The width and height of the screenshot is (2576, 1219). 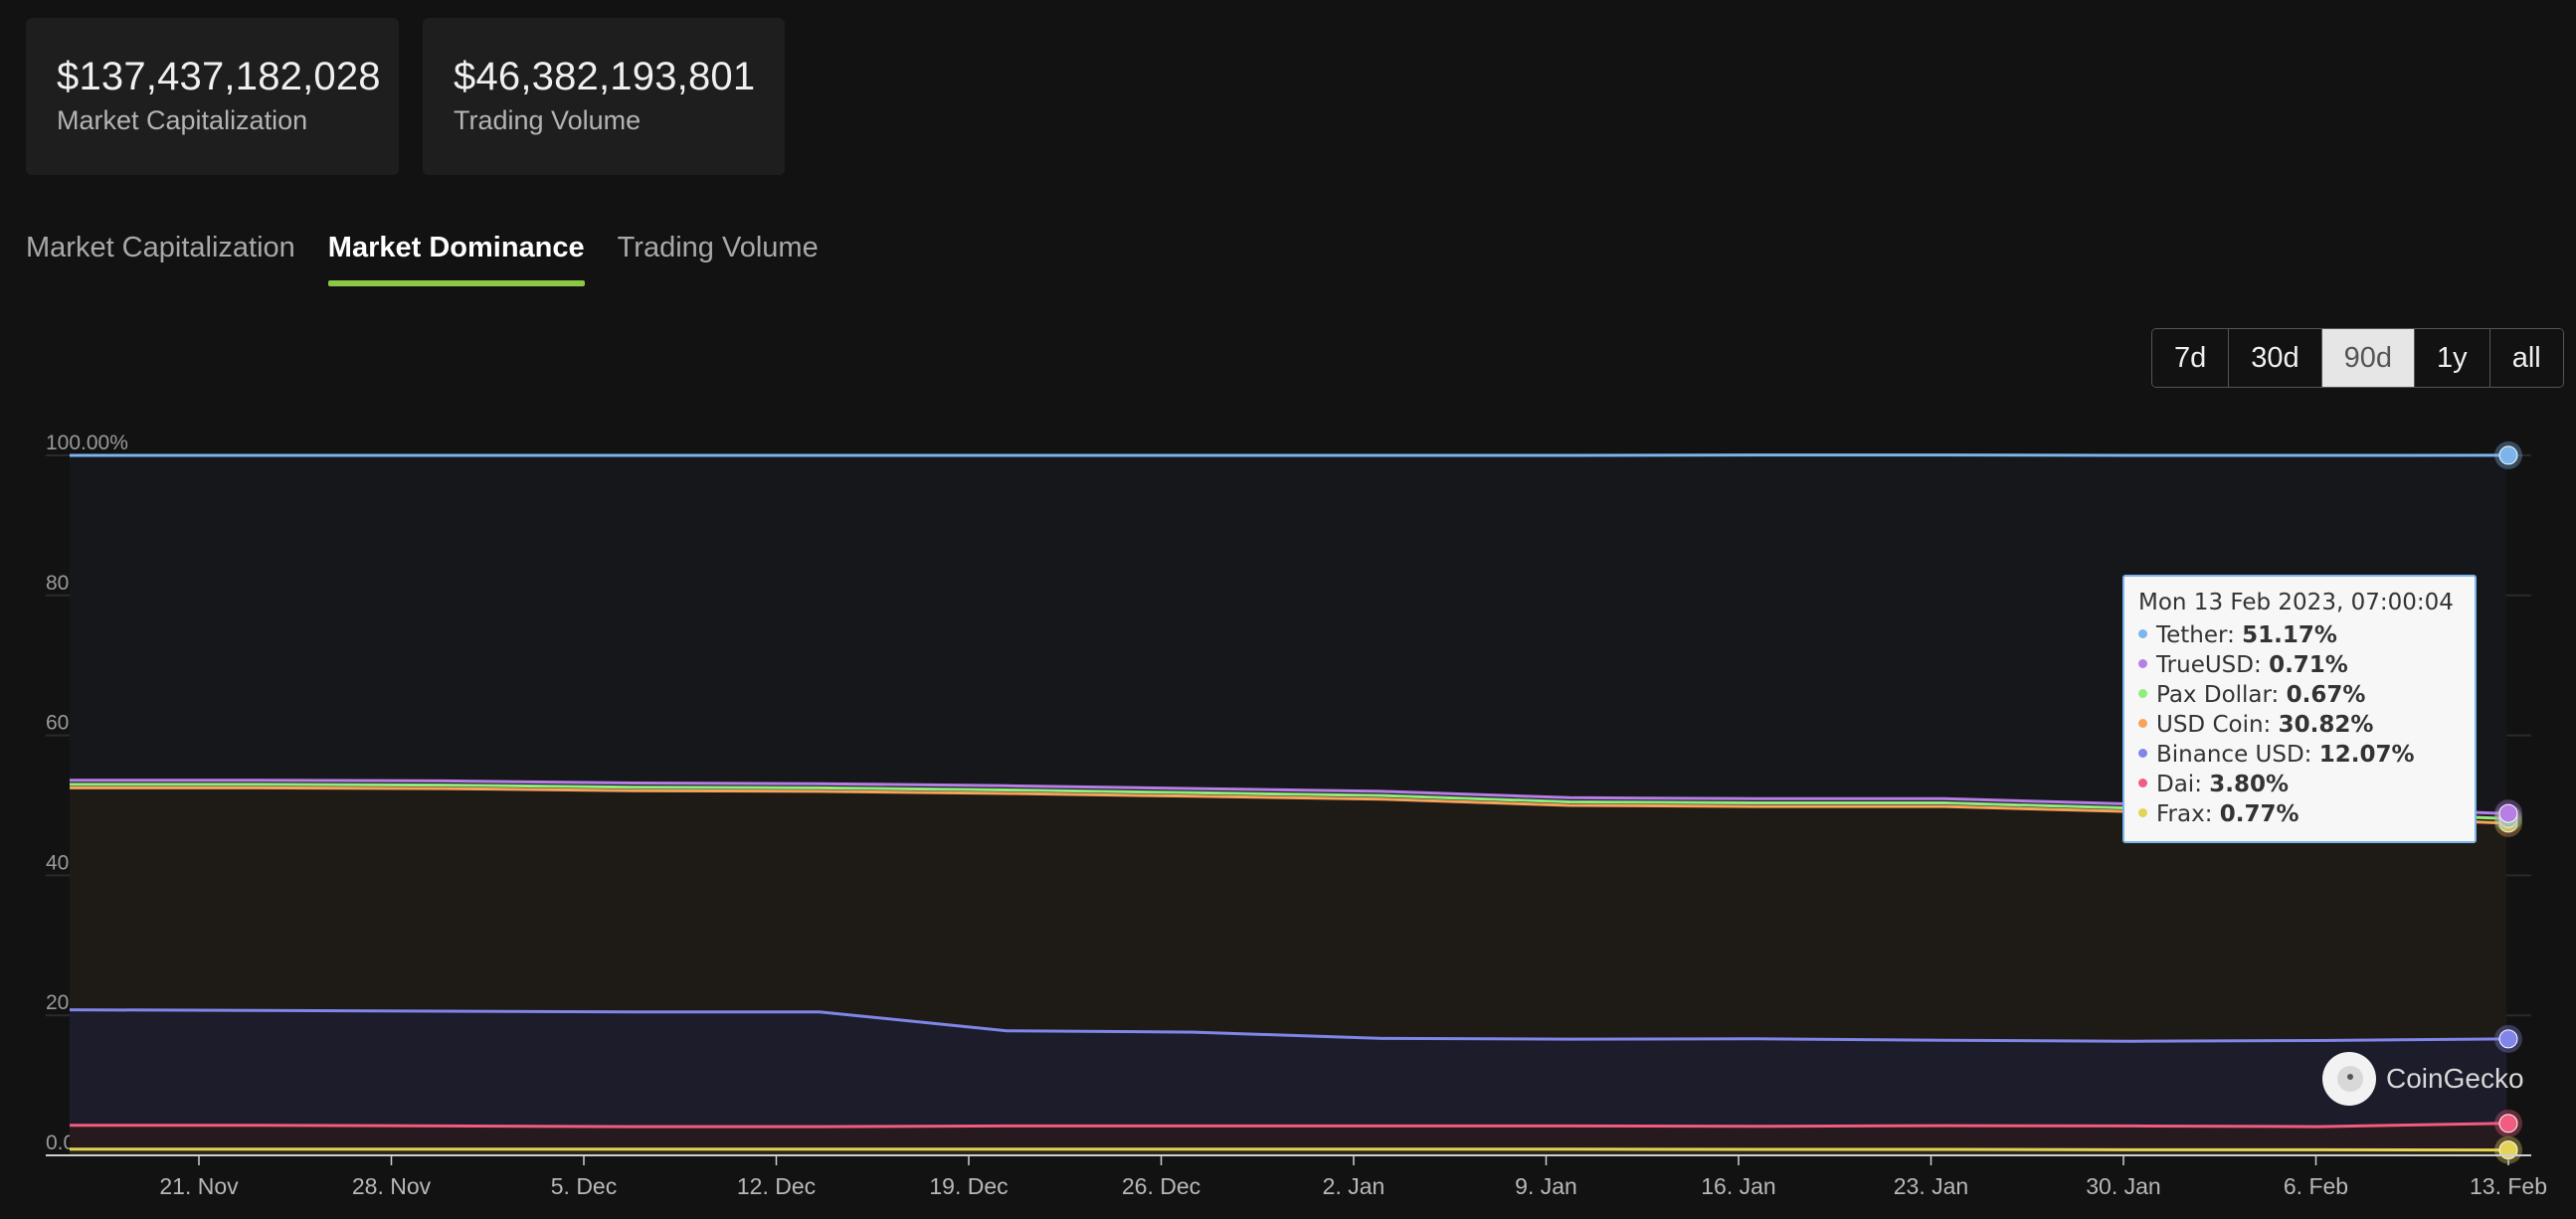 What do you see at coordinates (160, 247) in the screenshot?
I see `tab-market-capitalization: Market Capitalization` at bounding box center [160, 247].